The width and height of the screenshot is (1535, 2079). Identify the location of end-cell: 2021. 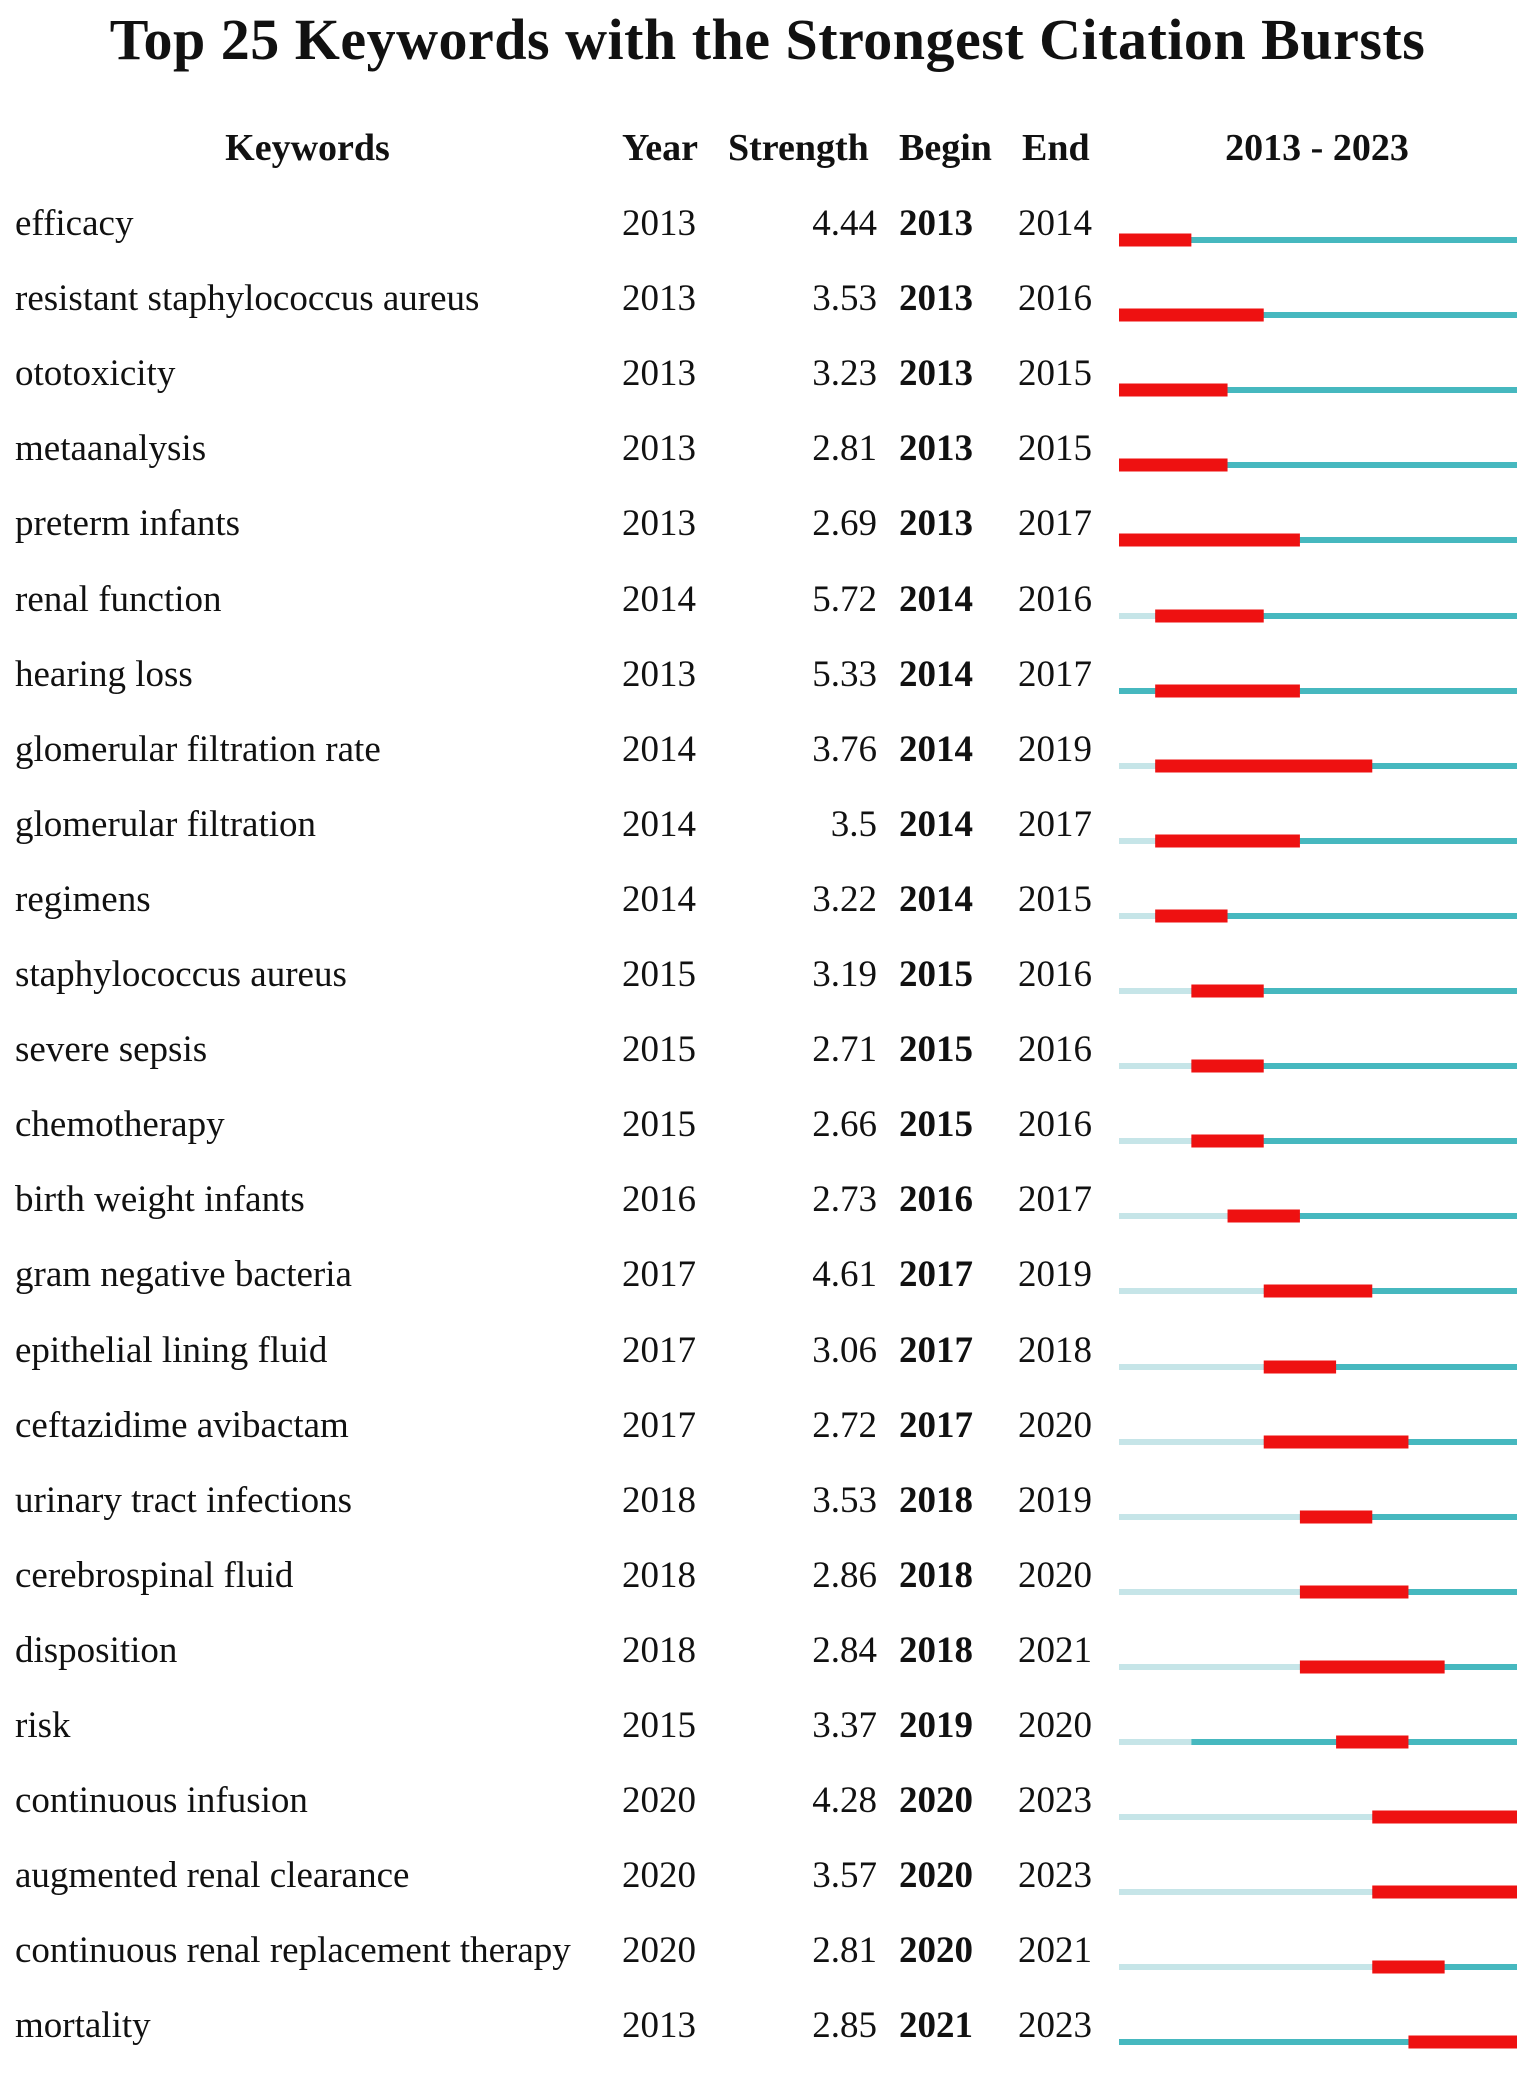
(1055, 1951).